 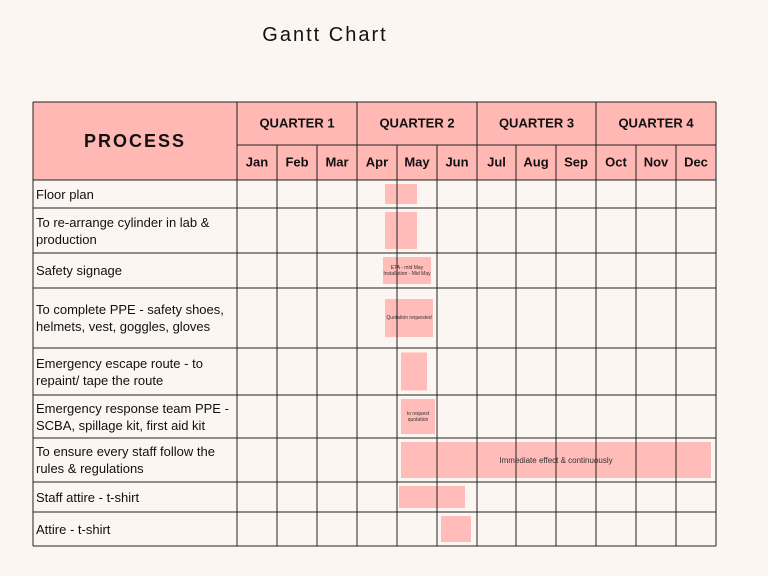 I want to click on month-label: Oct, so click(x=616, y=162).